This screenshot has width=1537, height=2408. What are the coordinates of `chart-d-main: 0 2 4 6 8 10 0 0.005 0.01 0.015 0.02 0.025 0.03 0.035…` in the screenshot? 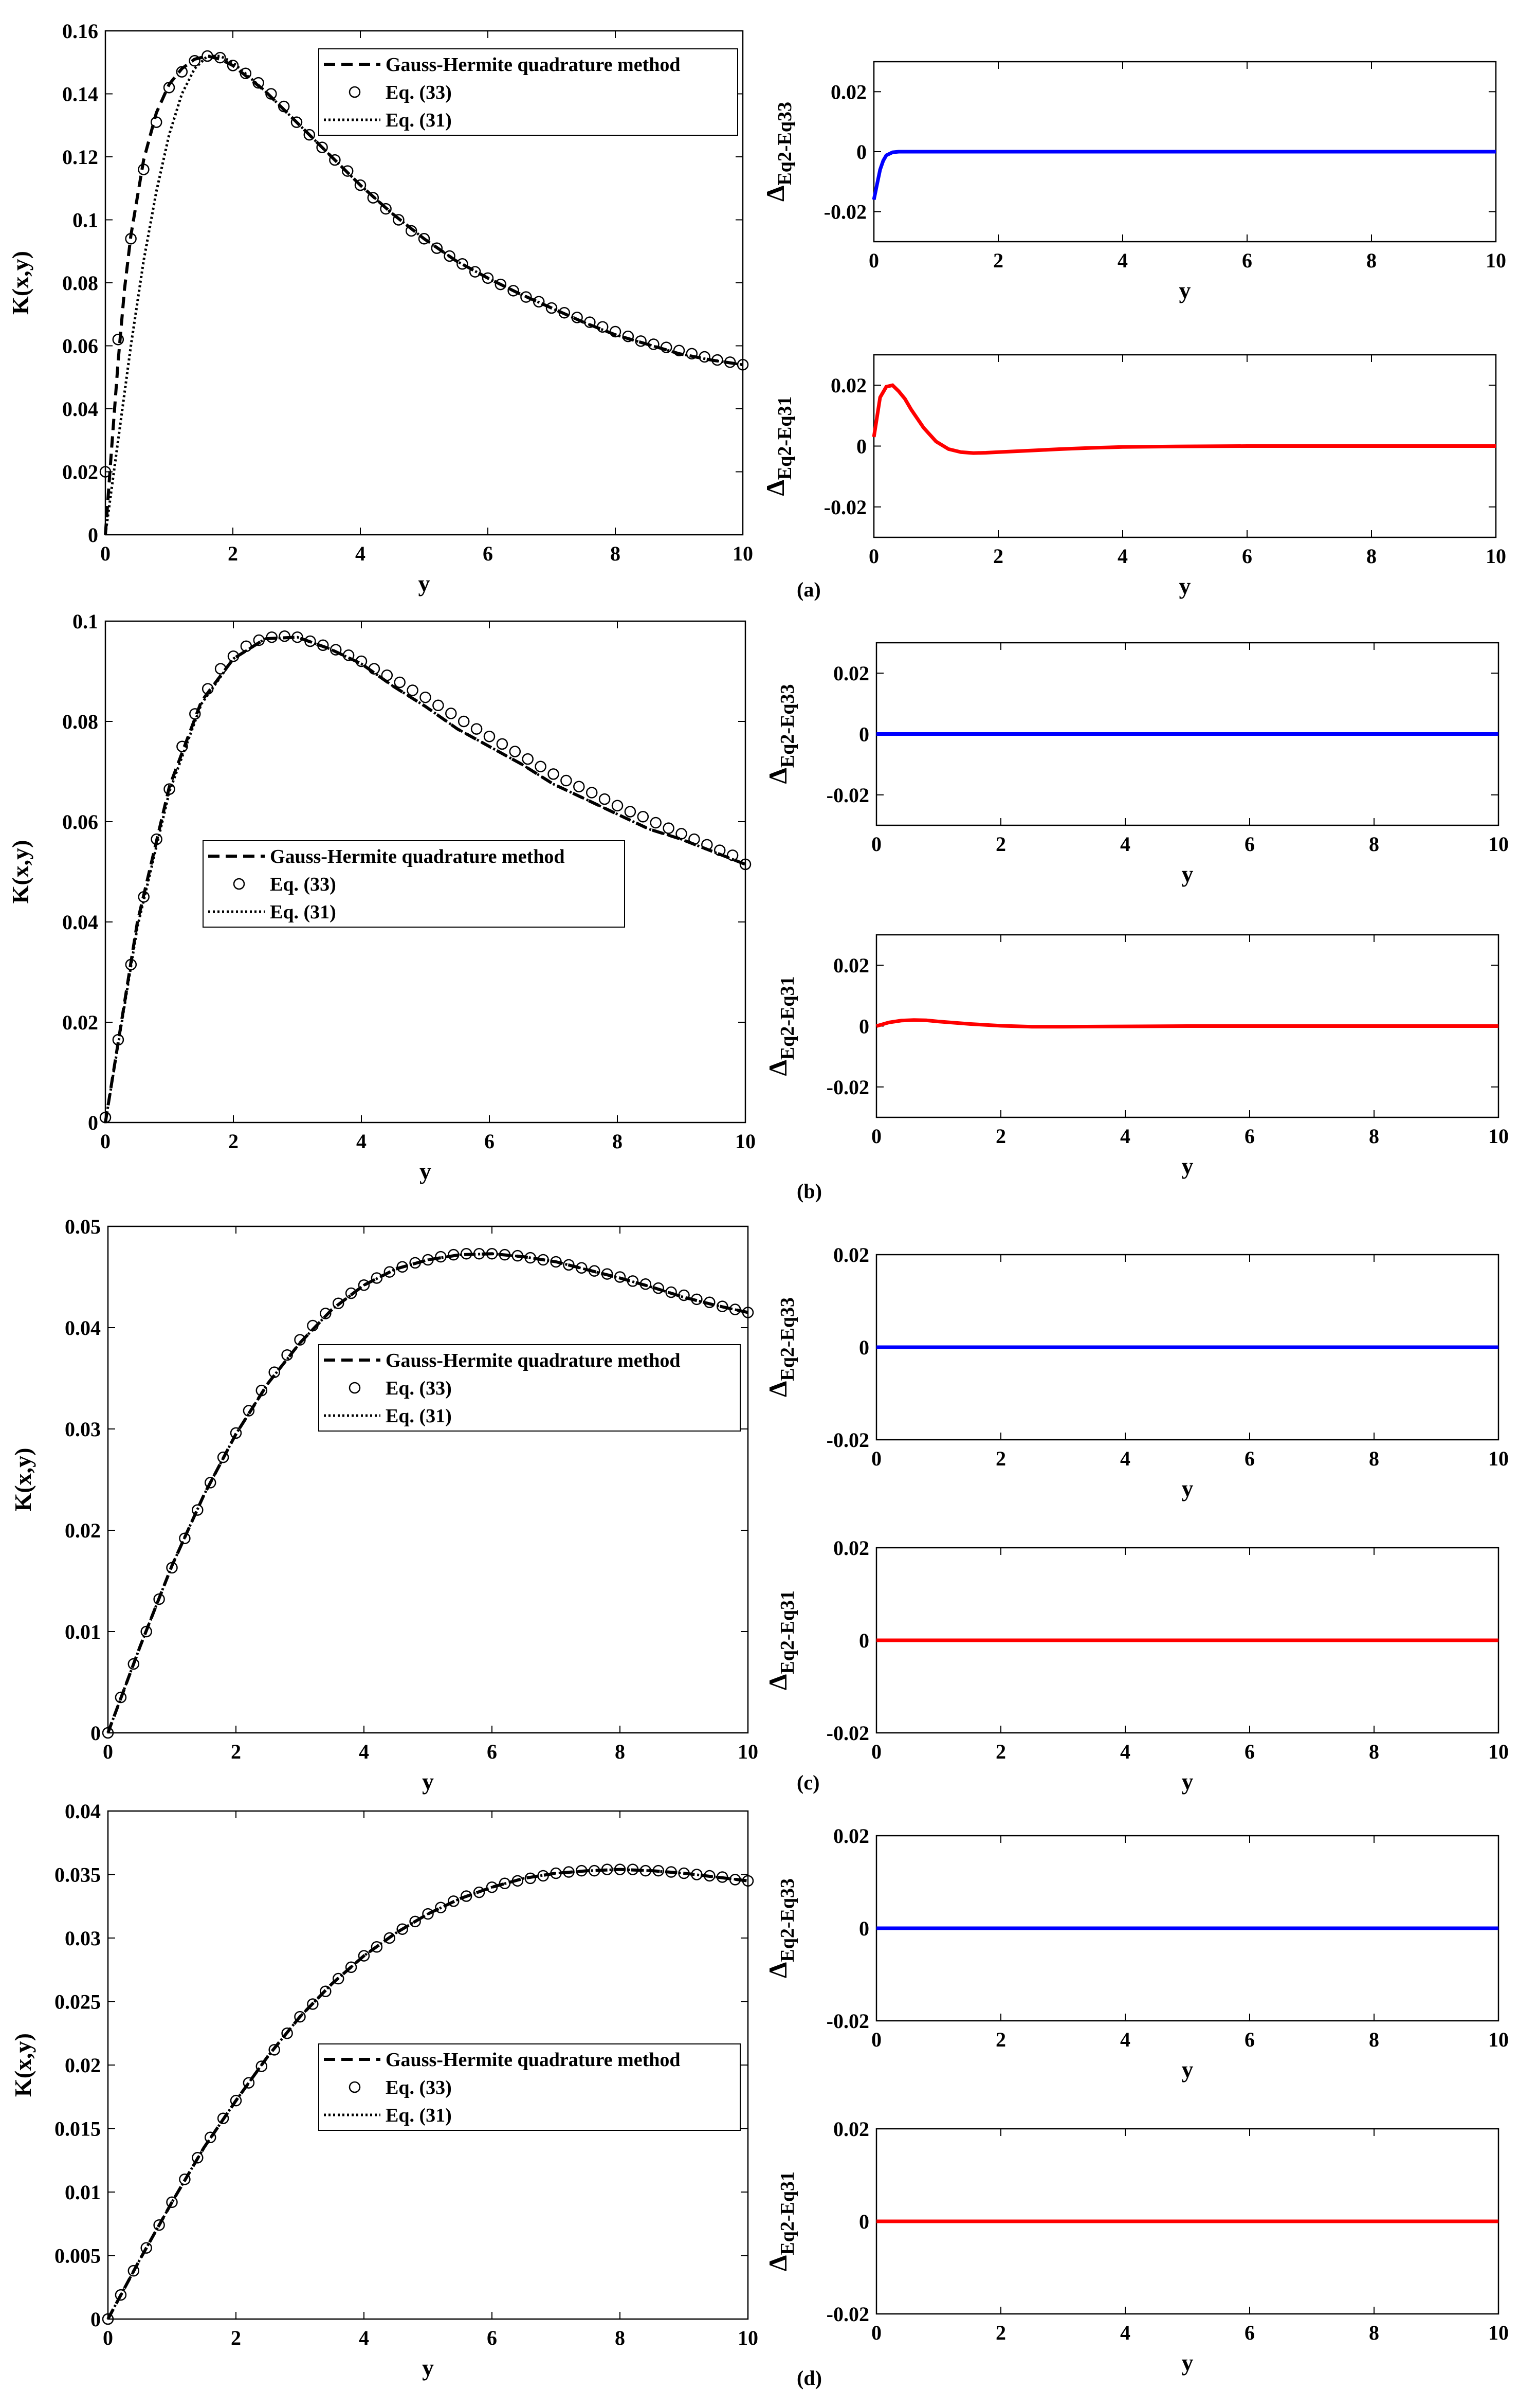 It's located at (384, 2090).